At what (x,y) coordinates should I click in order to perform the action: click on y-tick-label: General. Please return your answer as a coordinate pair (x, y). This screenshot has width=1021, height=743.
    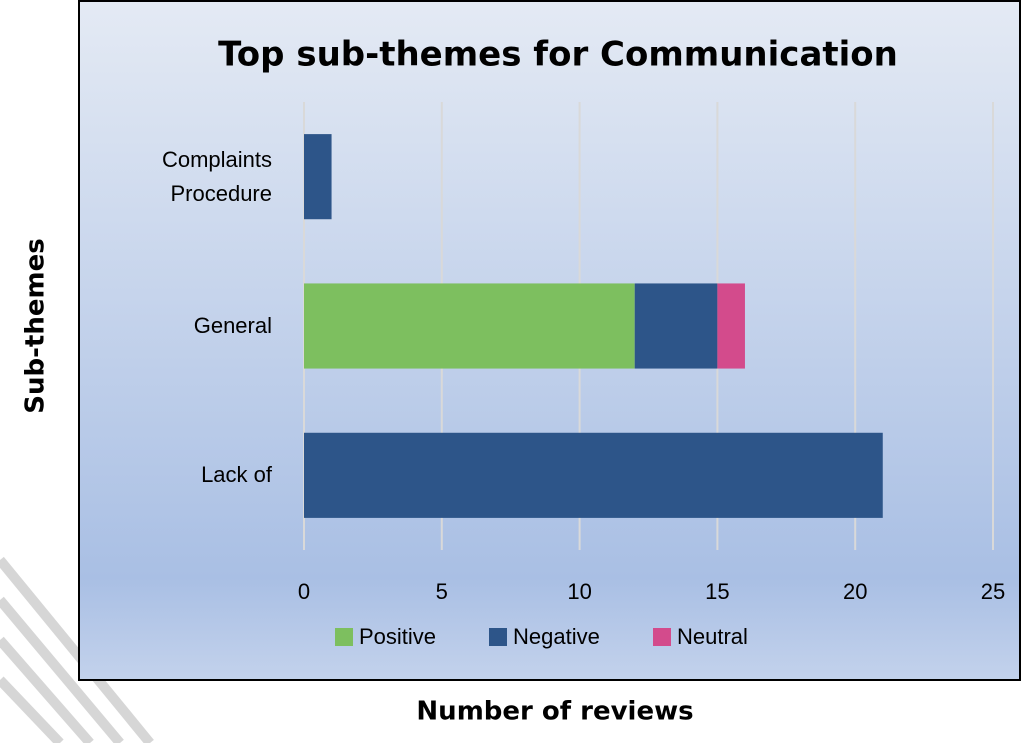
    Looking at the image, I should click on (232, 325).